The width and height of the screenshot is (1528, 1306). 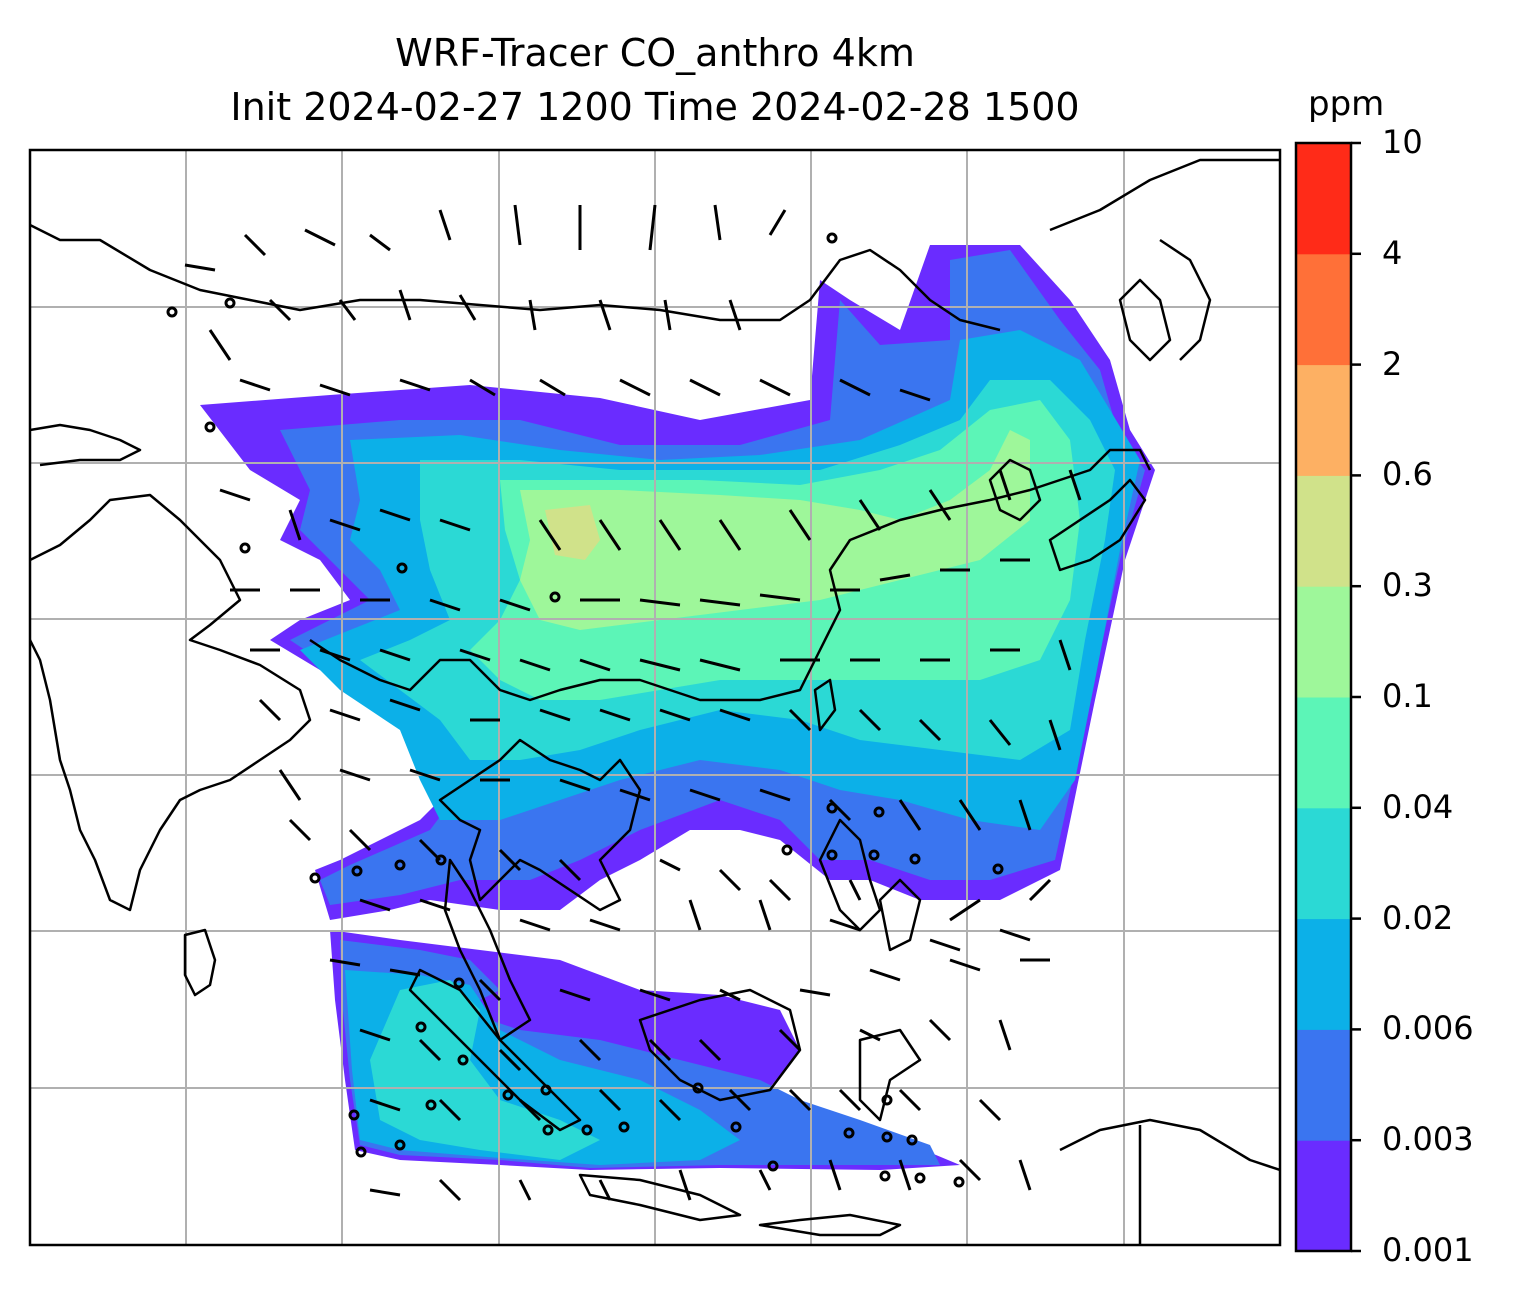 I want to click on map-title-line-1: WRF-Tracer CO_anthro 4km, so click(x=655, y=53).